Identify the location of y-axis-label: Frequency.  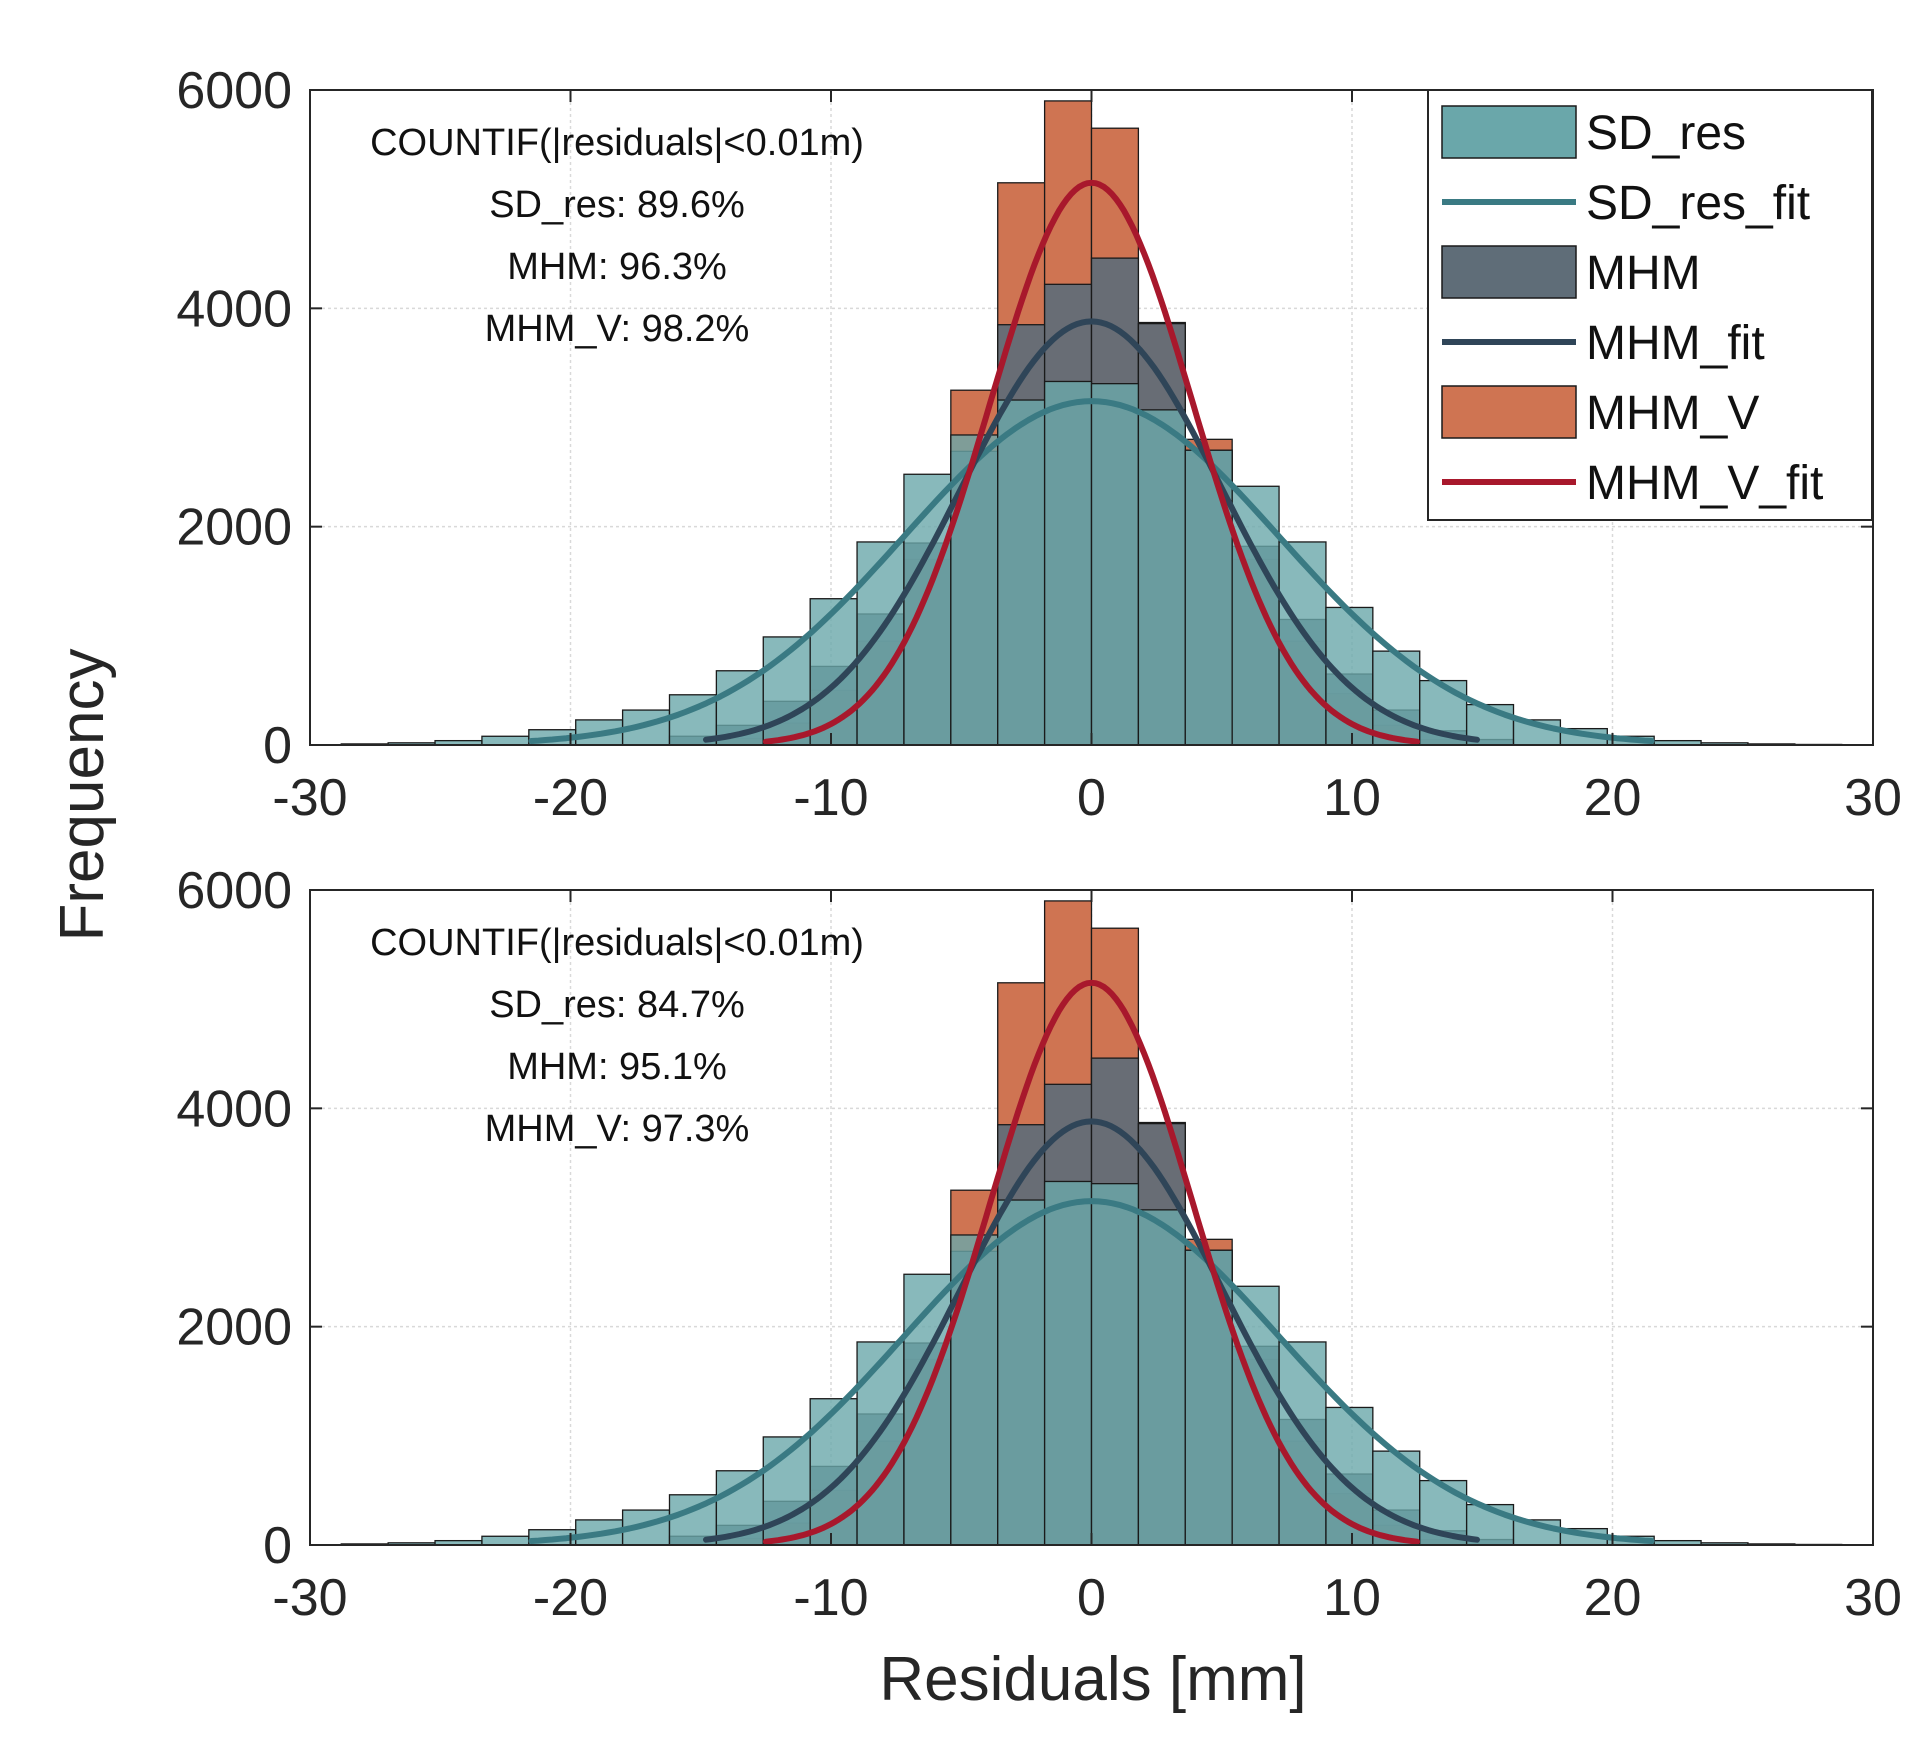
(82, 795).